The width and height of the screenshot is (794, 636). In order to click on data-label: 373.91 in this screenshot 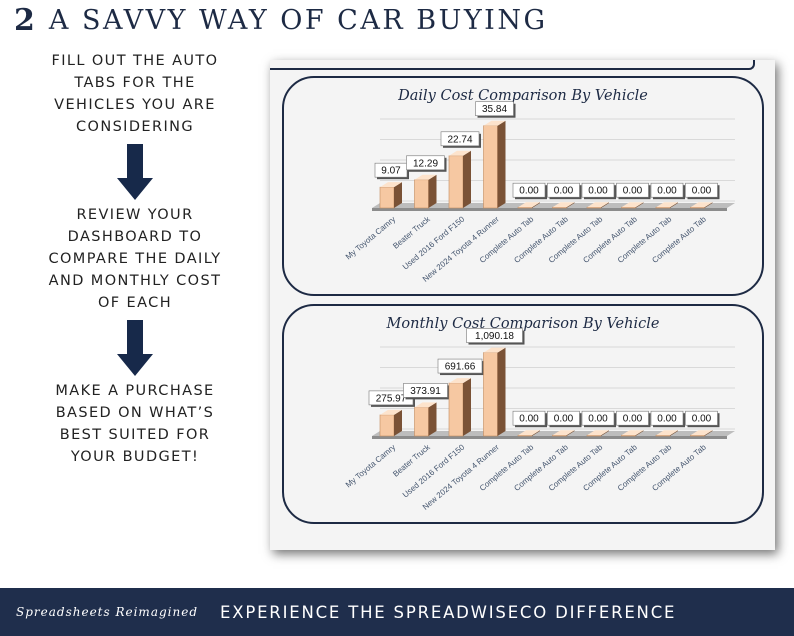, I will do `click(425, 391)`.